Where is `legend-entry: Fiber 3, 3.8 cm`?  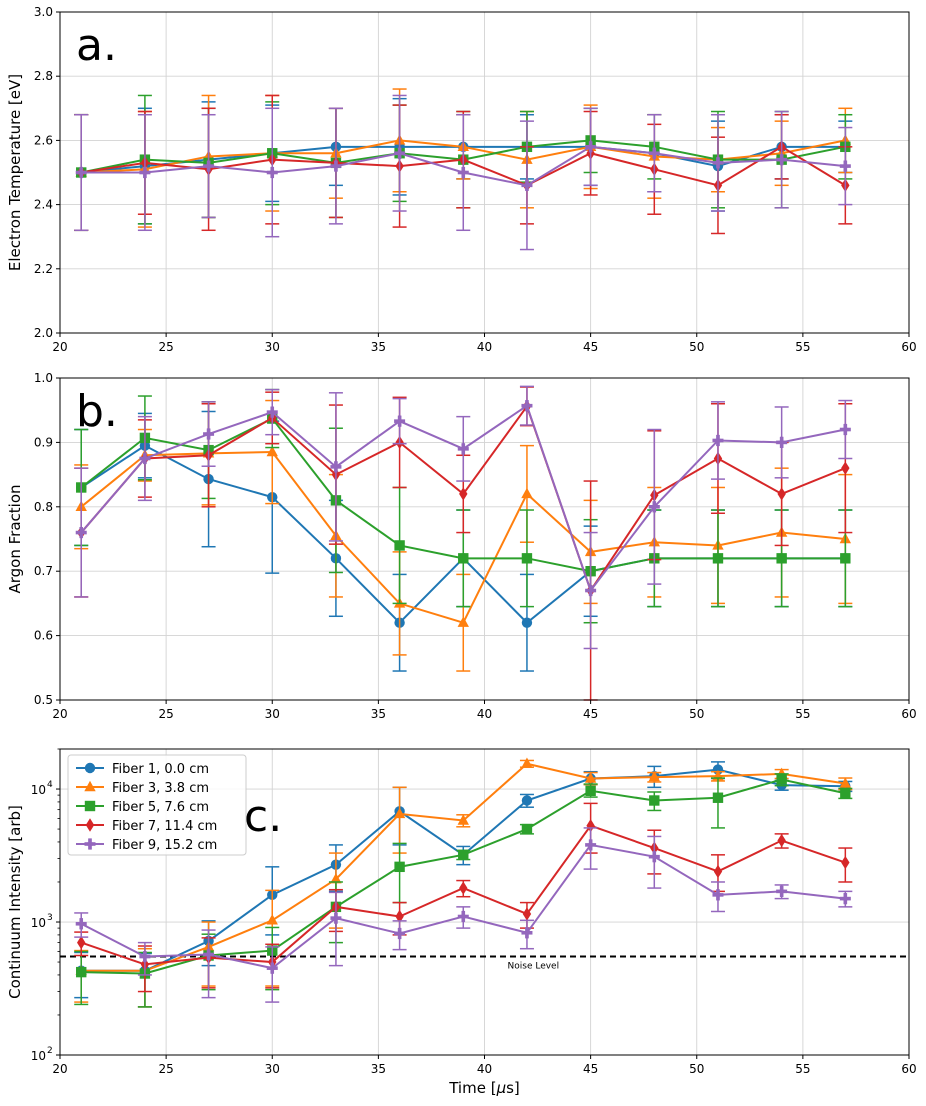 legend-entry: Fiber 3, 3.8 cm is located at coordinates (160, 788).